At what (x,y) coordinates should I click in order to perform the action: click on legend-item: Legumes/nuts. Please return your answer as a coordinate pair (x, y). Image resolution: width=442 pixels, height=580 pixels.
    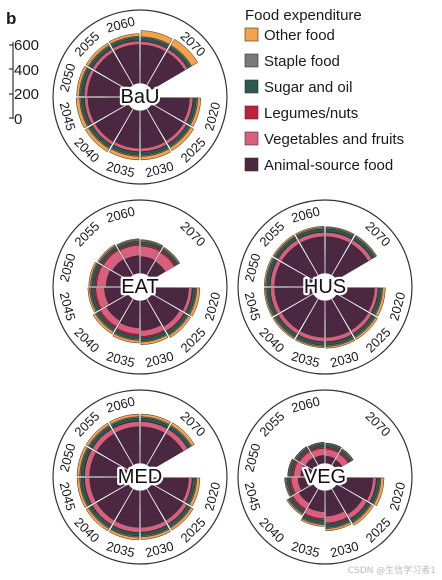
    Looking at the image, I should click on (301, 113).